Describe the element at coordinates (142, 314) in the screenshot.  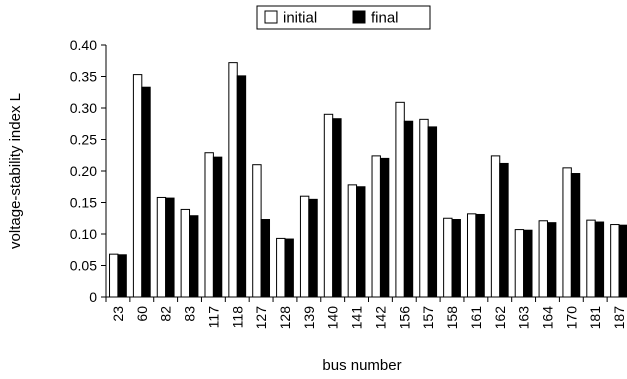
I see `x-tick-label: 60` at that location.